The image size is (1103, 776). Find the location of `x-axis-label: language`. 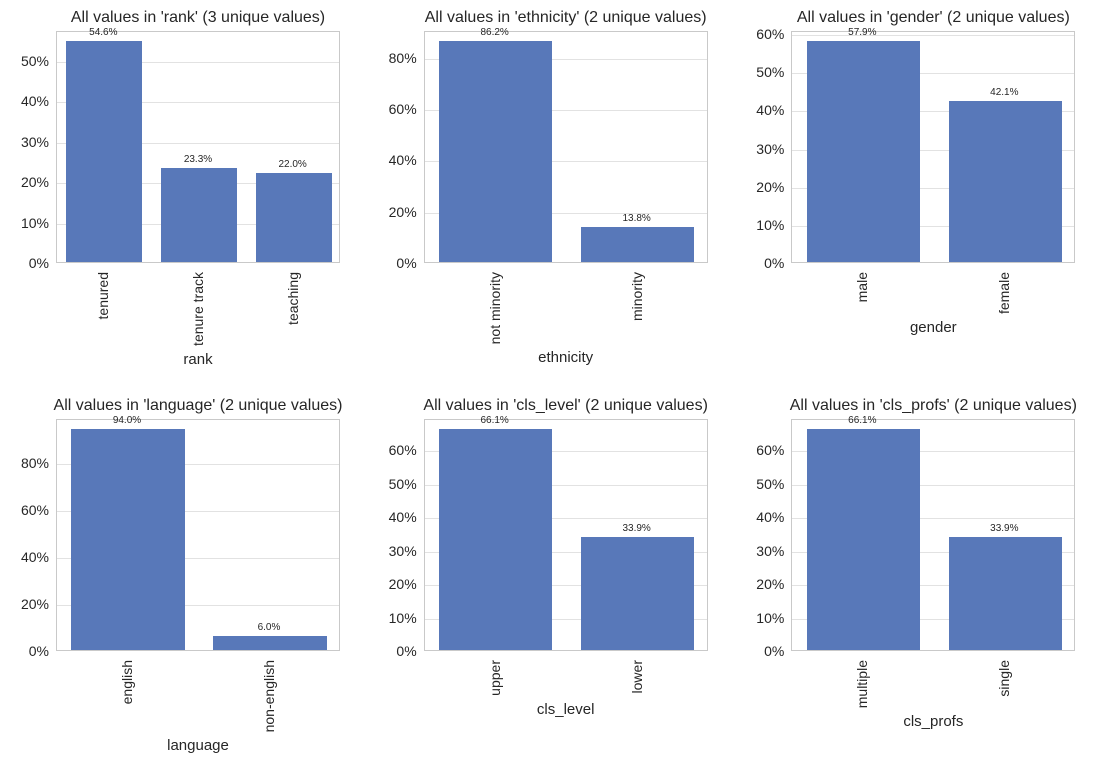

x-axis-label: language is located at coordinates (198, 745).